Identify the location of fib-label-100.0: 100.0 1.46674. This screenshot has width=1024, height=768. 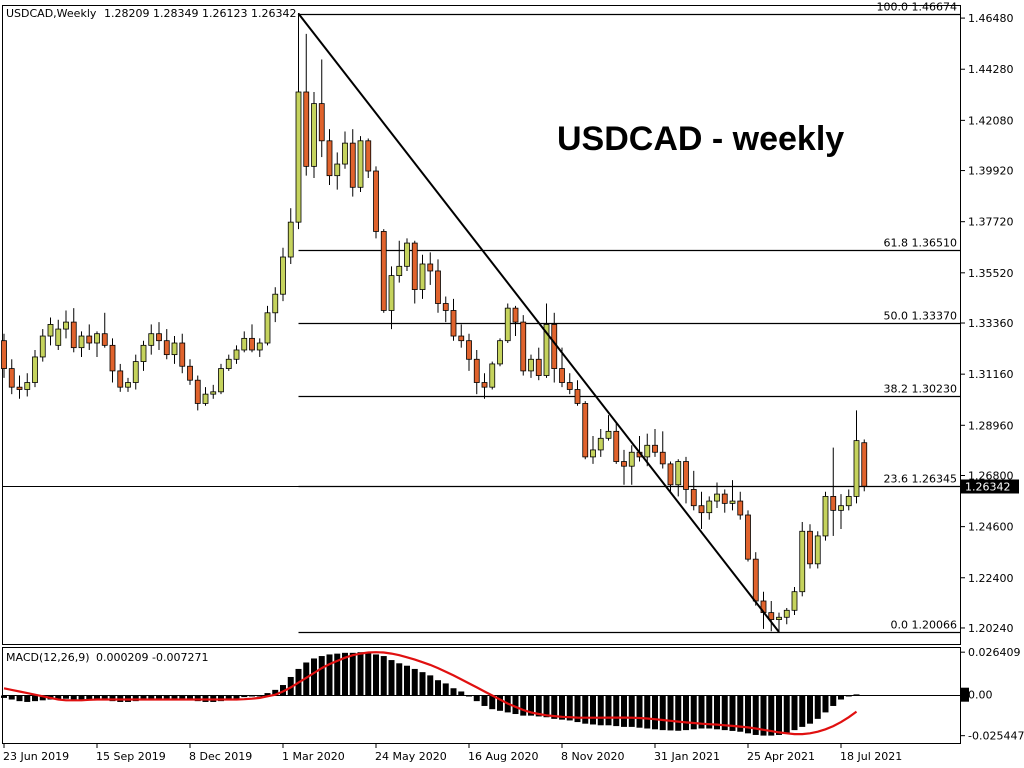
(917, 7).